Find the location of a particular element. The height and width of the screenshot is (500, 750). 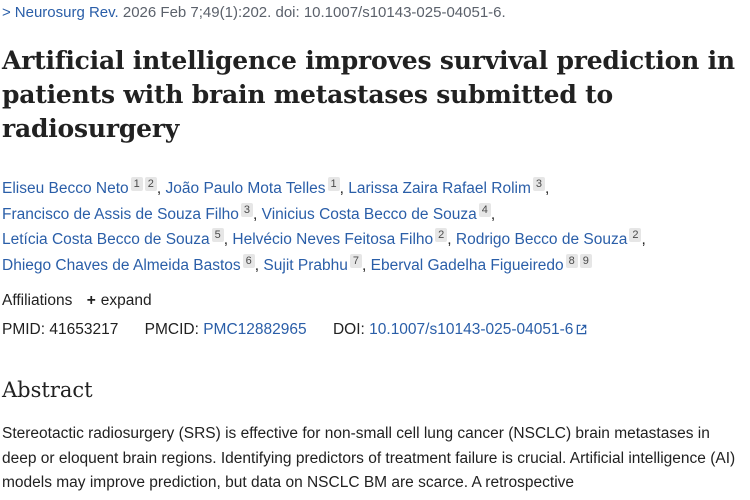

affiliation-badge: 7 is located at coordinates (355, 260).